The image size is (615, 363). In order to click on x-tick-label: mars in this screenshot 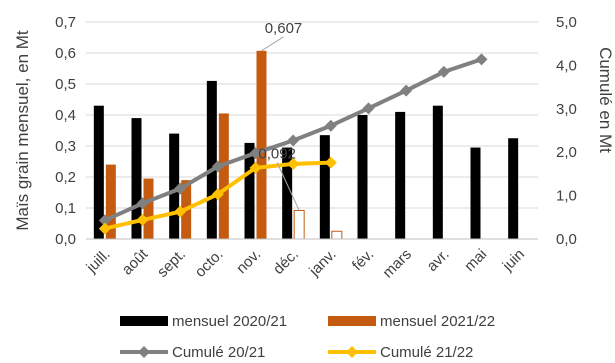, I will do `click(397, 264)`.